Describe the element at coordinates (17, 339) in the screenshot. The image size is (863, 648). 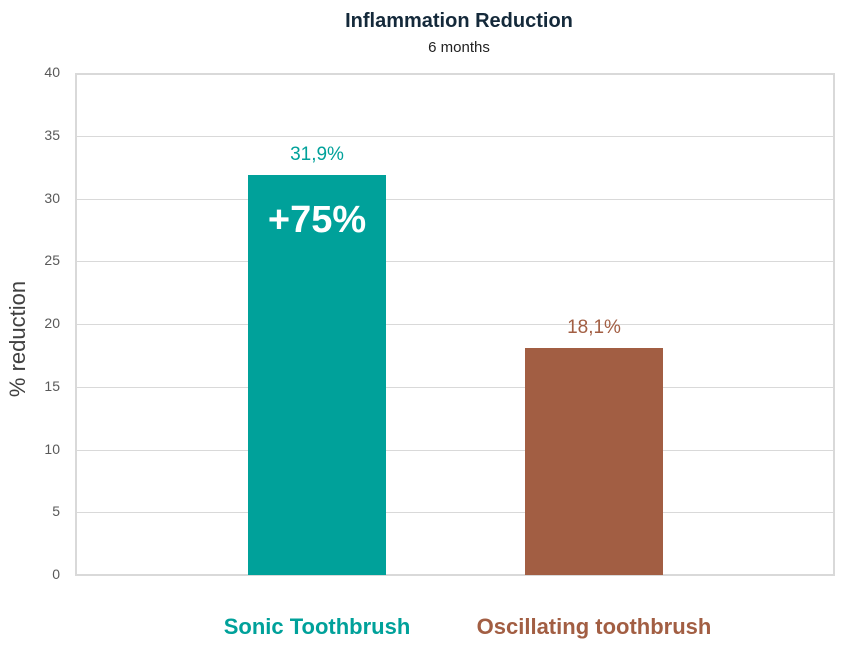
I see `y-axis-label: % reduction` at that location.